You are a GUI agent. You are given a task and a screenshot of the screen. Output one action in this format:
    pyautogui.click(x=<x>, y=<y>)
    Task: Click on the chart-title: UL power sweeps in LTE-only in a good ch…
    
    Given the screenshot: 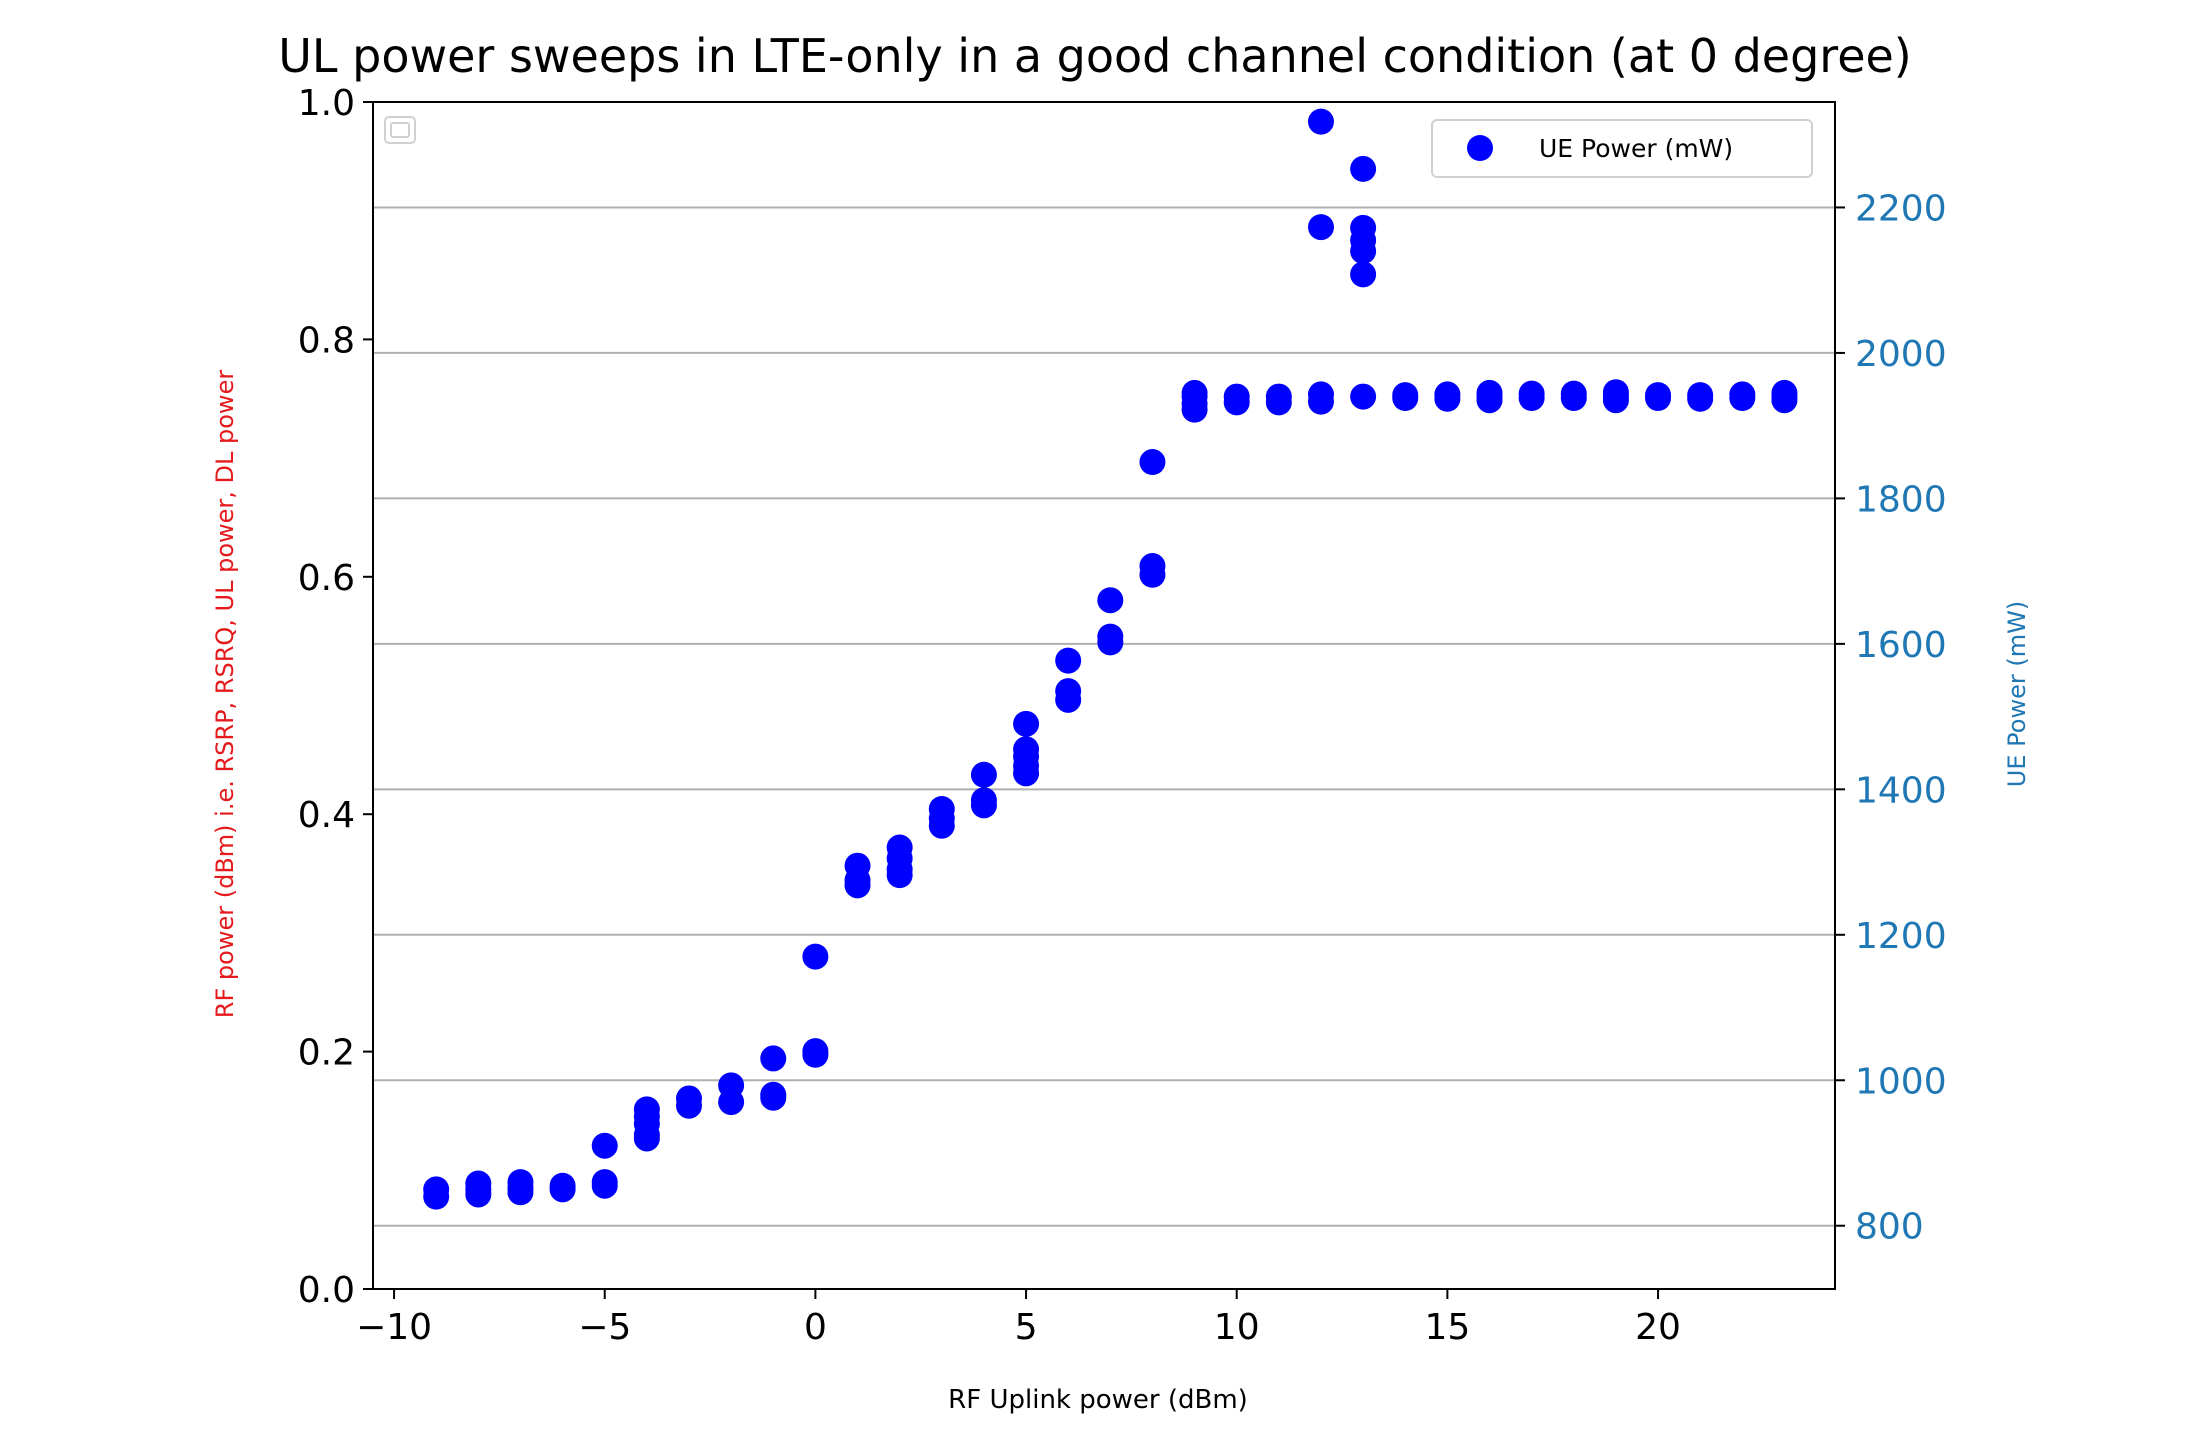 What is the action you would take?
    pyautogui.click(x=1095, y=56)
    